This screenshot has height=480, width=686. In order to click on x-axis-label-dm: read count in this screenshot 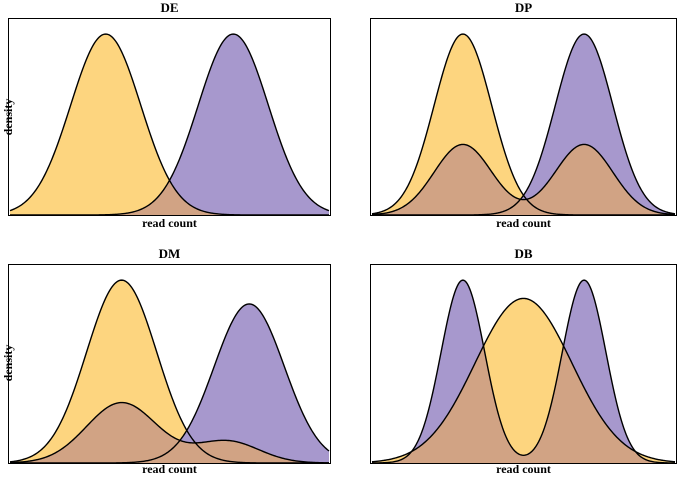, I will do `click(169, 469)`.